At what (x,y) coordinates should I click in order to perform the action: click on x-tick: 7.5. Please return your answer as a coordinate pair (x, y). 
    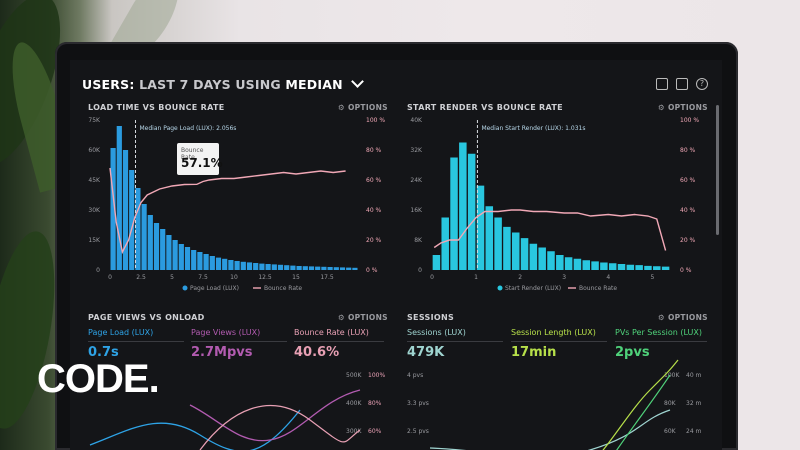
    Looking at the image, I should click on (203, 277).